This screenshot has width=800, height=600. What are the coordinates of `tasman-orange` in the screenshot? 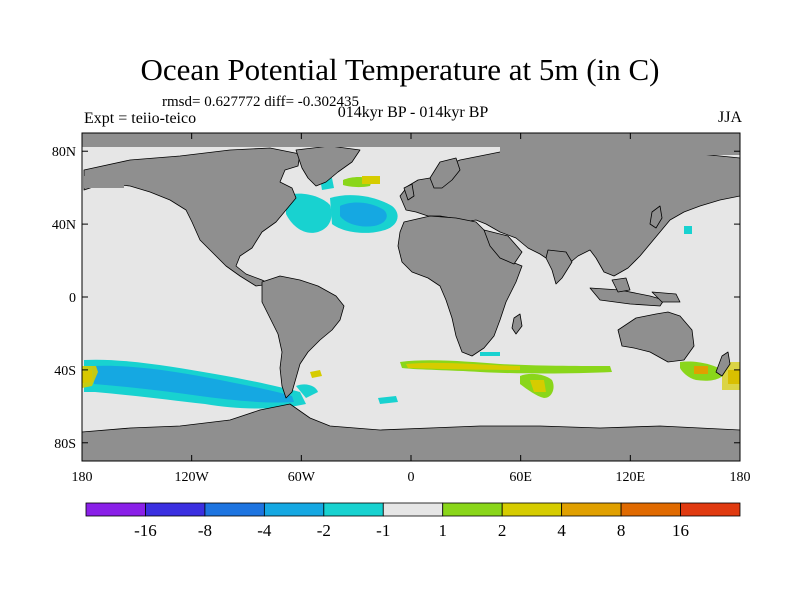 It's located at (701, 370).